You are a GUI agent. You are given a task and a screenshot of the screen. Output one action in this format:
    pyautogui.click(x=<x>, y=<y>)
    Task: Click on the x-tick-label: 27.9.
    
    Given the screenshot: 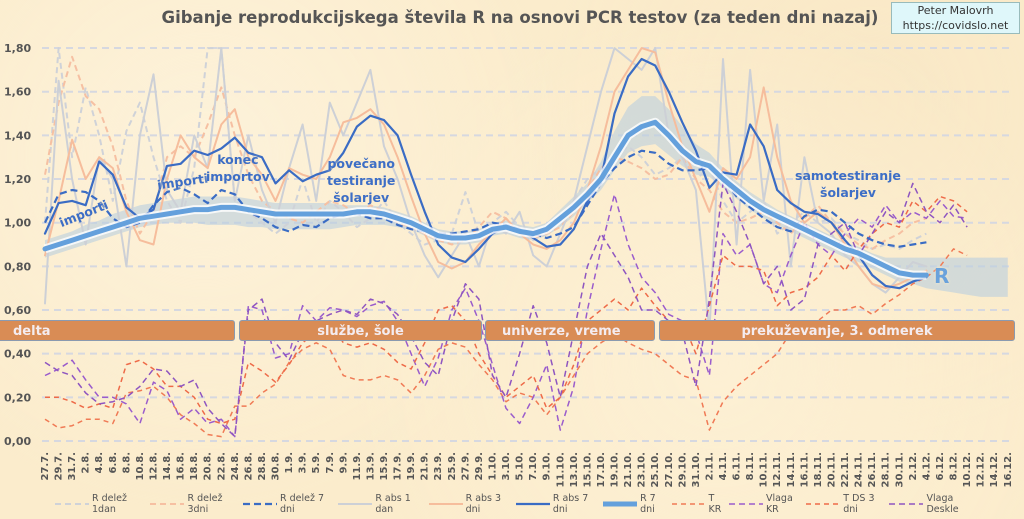 What is the action you would take?
    pyautogui.click(x=465, y=466)
    